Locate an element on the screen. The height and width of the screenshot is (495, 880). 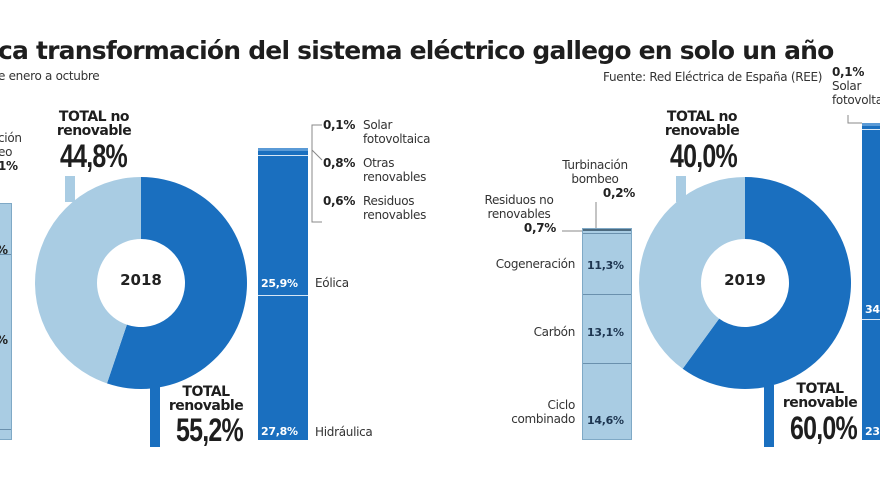
name-line: bombeo is located at coordinates (595, 179).